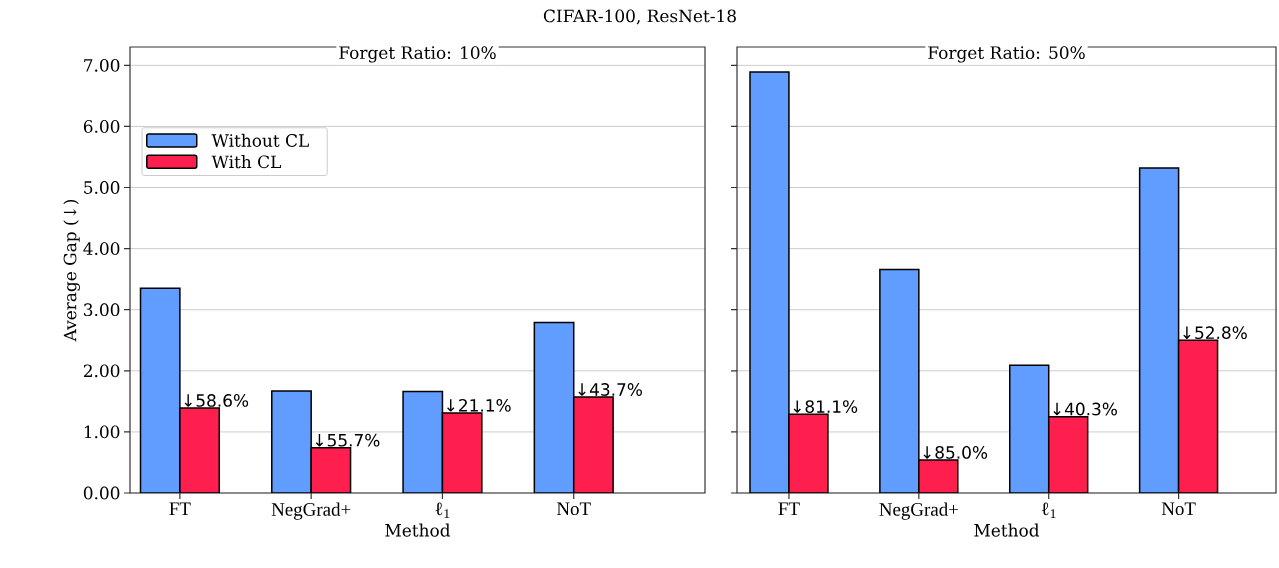  Describe the element at coordinates (101, 371) in the screenshot. I see `y-tick-label: 2.00` at that location.